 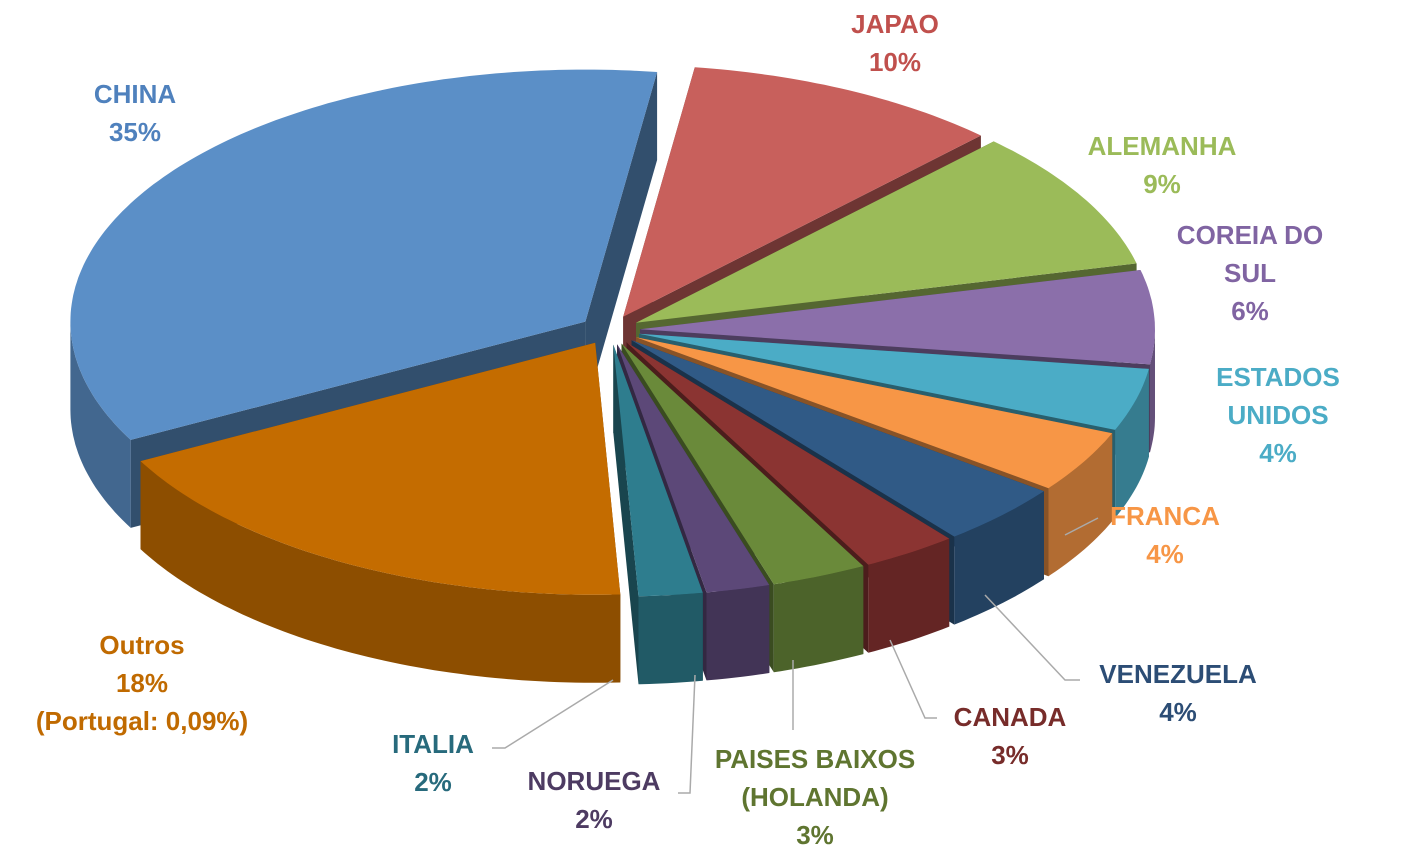 I want to click on data-label: NORUEGA 2%, so click(x=594, y=800).